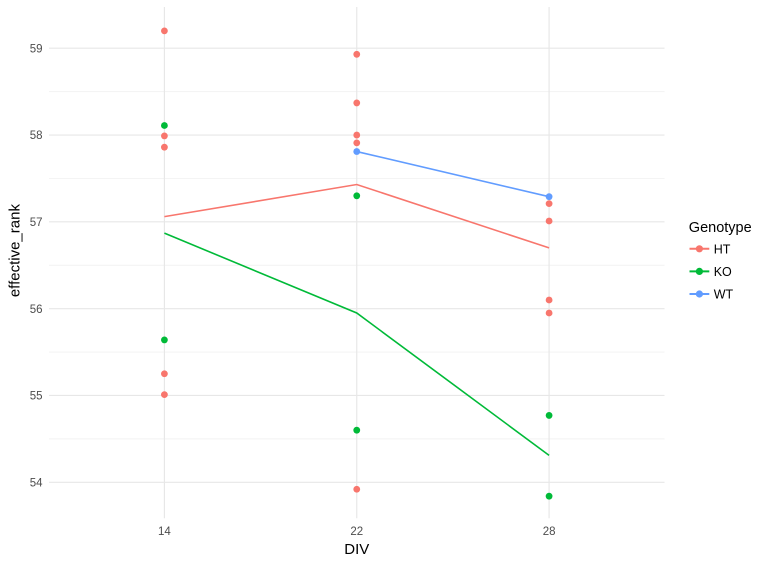  Describe the element at coordinates (36, 49) in the screenshot. I see `y-tick-label: 59` at that location.